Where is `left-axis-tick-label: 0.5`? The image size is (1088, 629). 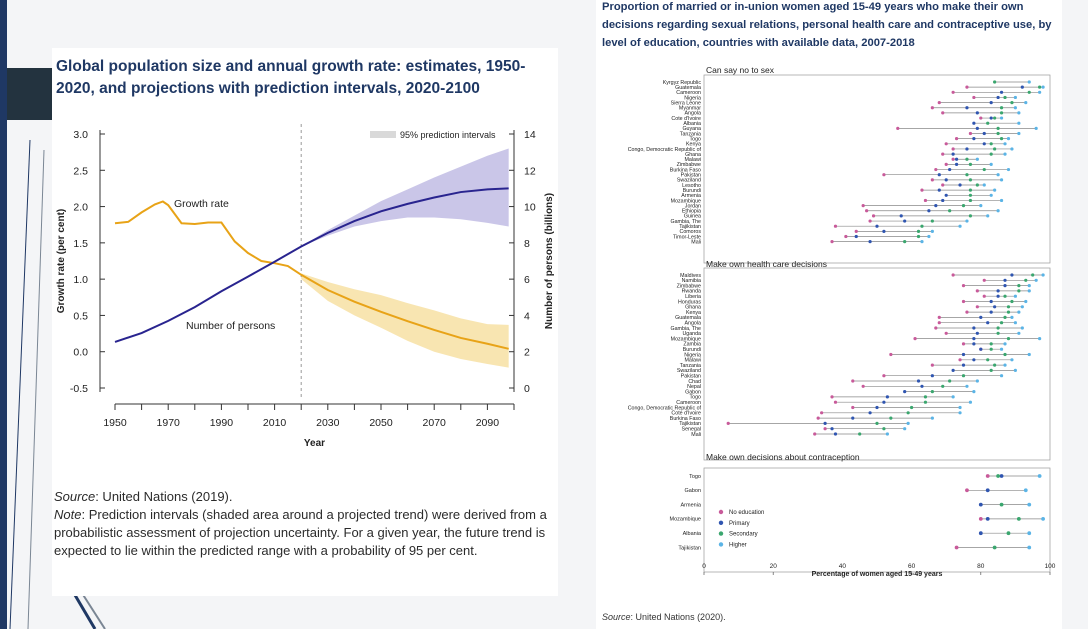 left-axis-tick-label: 0.5 is located at coordinates (80, 316).